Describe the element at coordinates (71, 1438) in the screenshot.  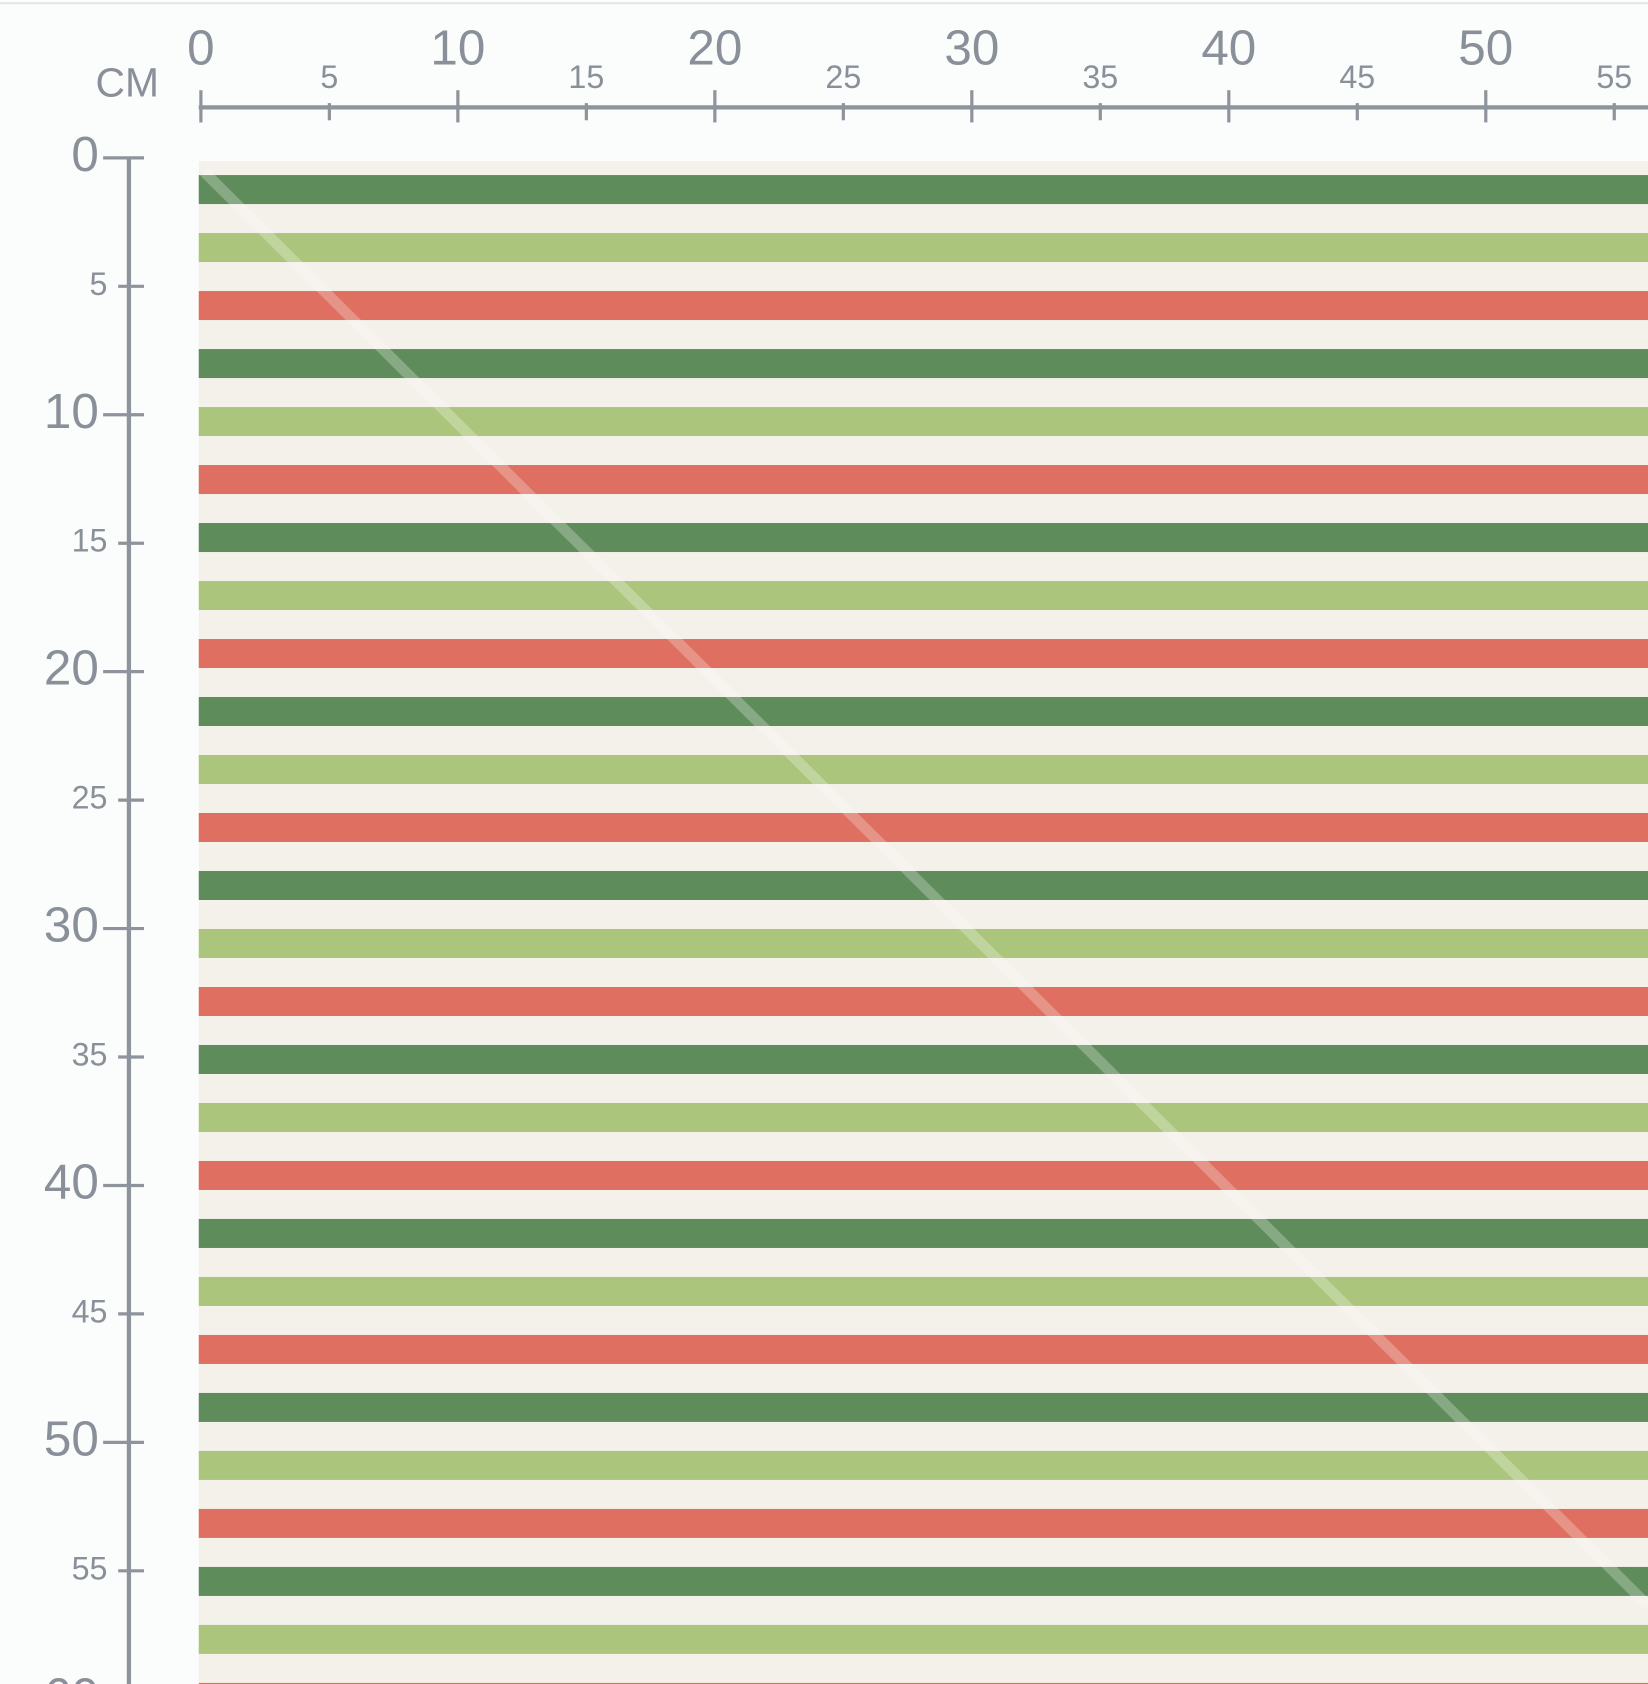
I see `left-tick-label: 50` at that location.